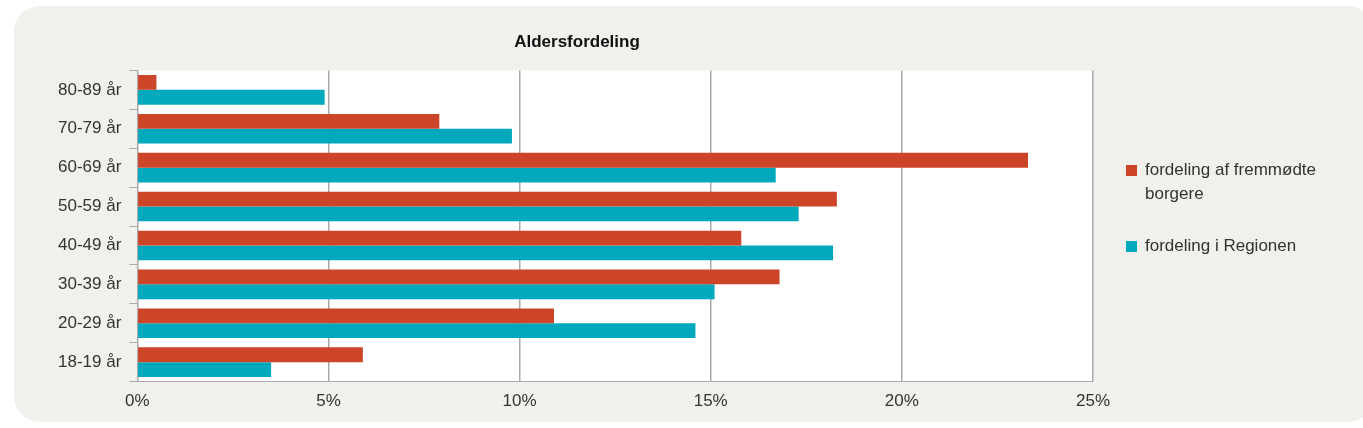 This screenshot has width=1363, height=428. Describe the element at coordinates (577, 41) in the screenshot. I see `chart-title: Aldersfordeling` at that location.